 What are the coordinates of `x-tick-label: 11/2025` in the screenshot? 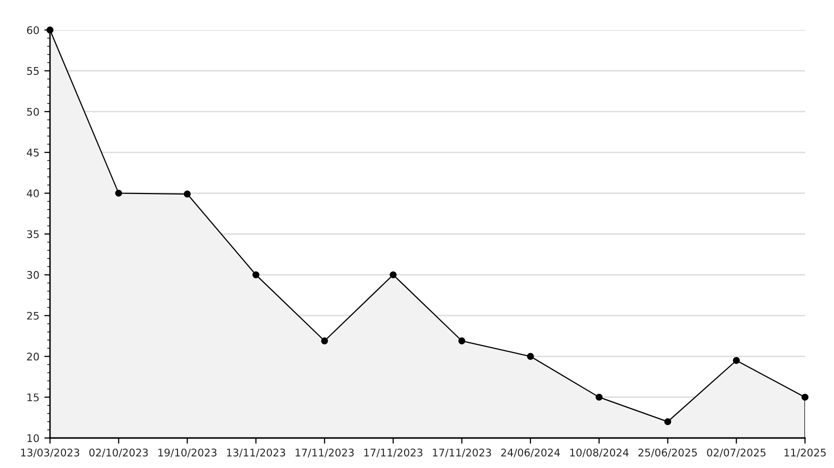 It's located at (805, 453).